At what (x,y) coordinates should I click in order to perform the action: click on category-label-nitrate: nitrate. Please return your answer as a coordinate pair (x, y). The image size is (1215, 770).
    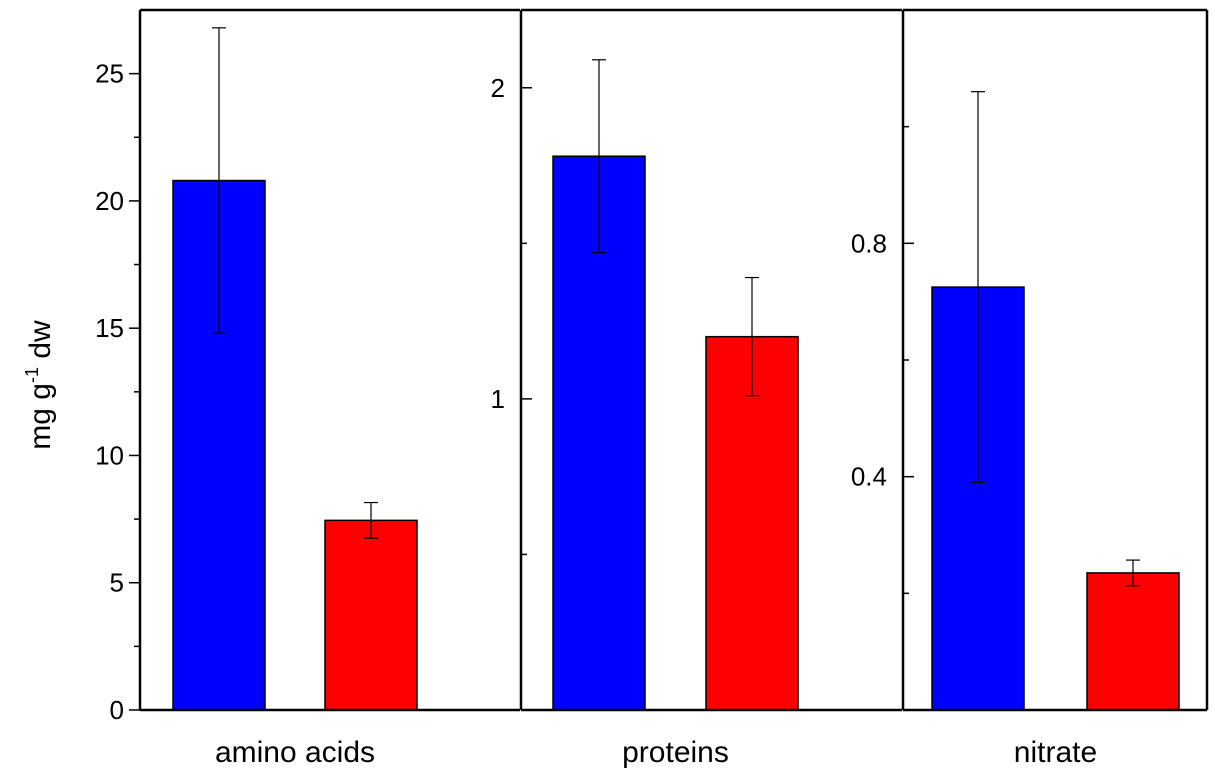
    Looking at the image, I should click on (1055, 752).